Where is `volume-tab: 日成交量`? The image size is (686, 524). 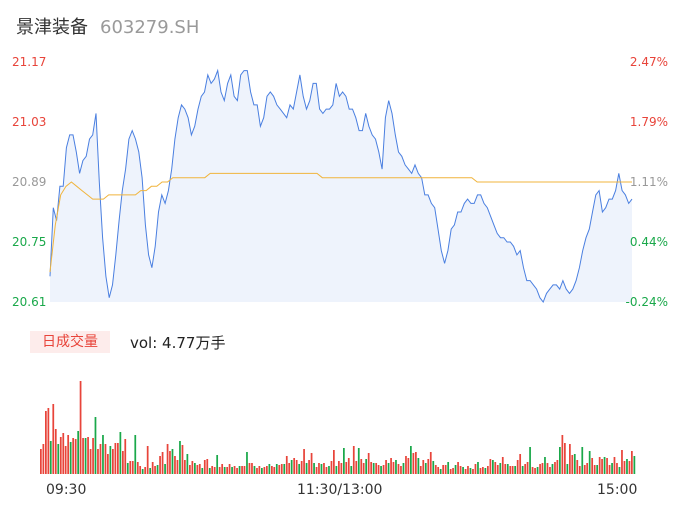 volume-tab: 日成交量 is located at coordinates (70, 342).